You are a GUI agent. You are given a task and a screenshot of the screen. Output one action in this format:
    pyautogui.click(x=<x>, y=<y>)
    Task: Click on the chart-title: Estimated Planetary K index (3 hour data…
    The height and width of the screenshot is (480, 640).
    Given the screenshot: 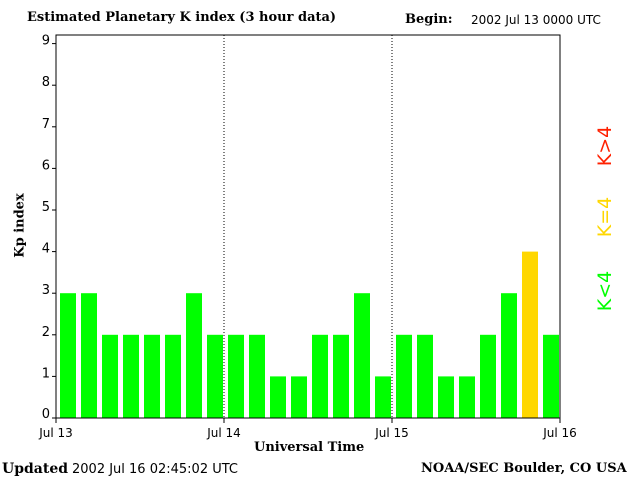 What is the action you would take?
    pyautogui.click(x=182, y=17)
    